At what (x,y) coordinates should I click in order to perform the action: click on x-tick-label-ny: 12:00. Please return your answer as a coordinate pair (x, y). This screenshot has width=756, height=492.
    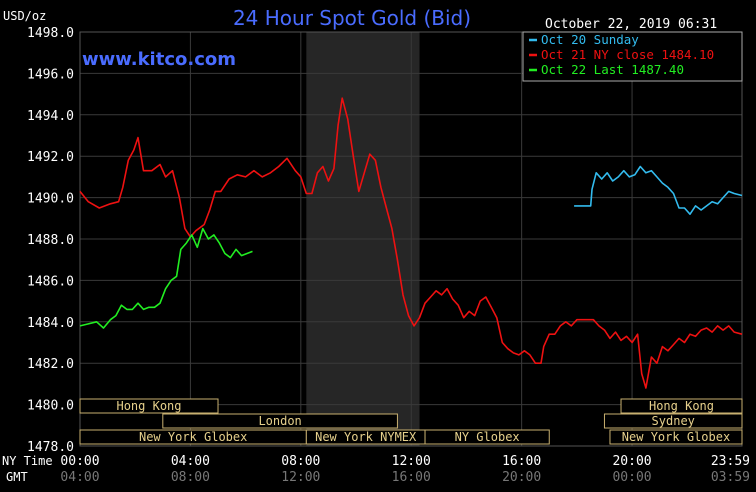
    Looking at the image, I should click on (411, 461).